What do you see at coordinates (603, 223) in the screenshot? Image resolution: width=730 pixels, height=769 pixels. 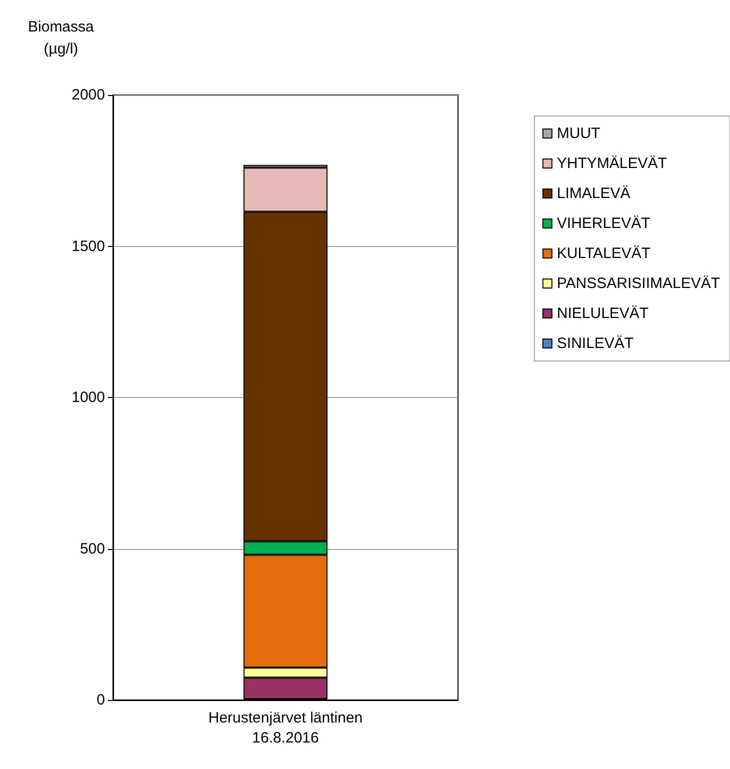 I see `legend-label: VIHERLEVÄT` at bounding box center [603, 223].